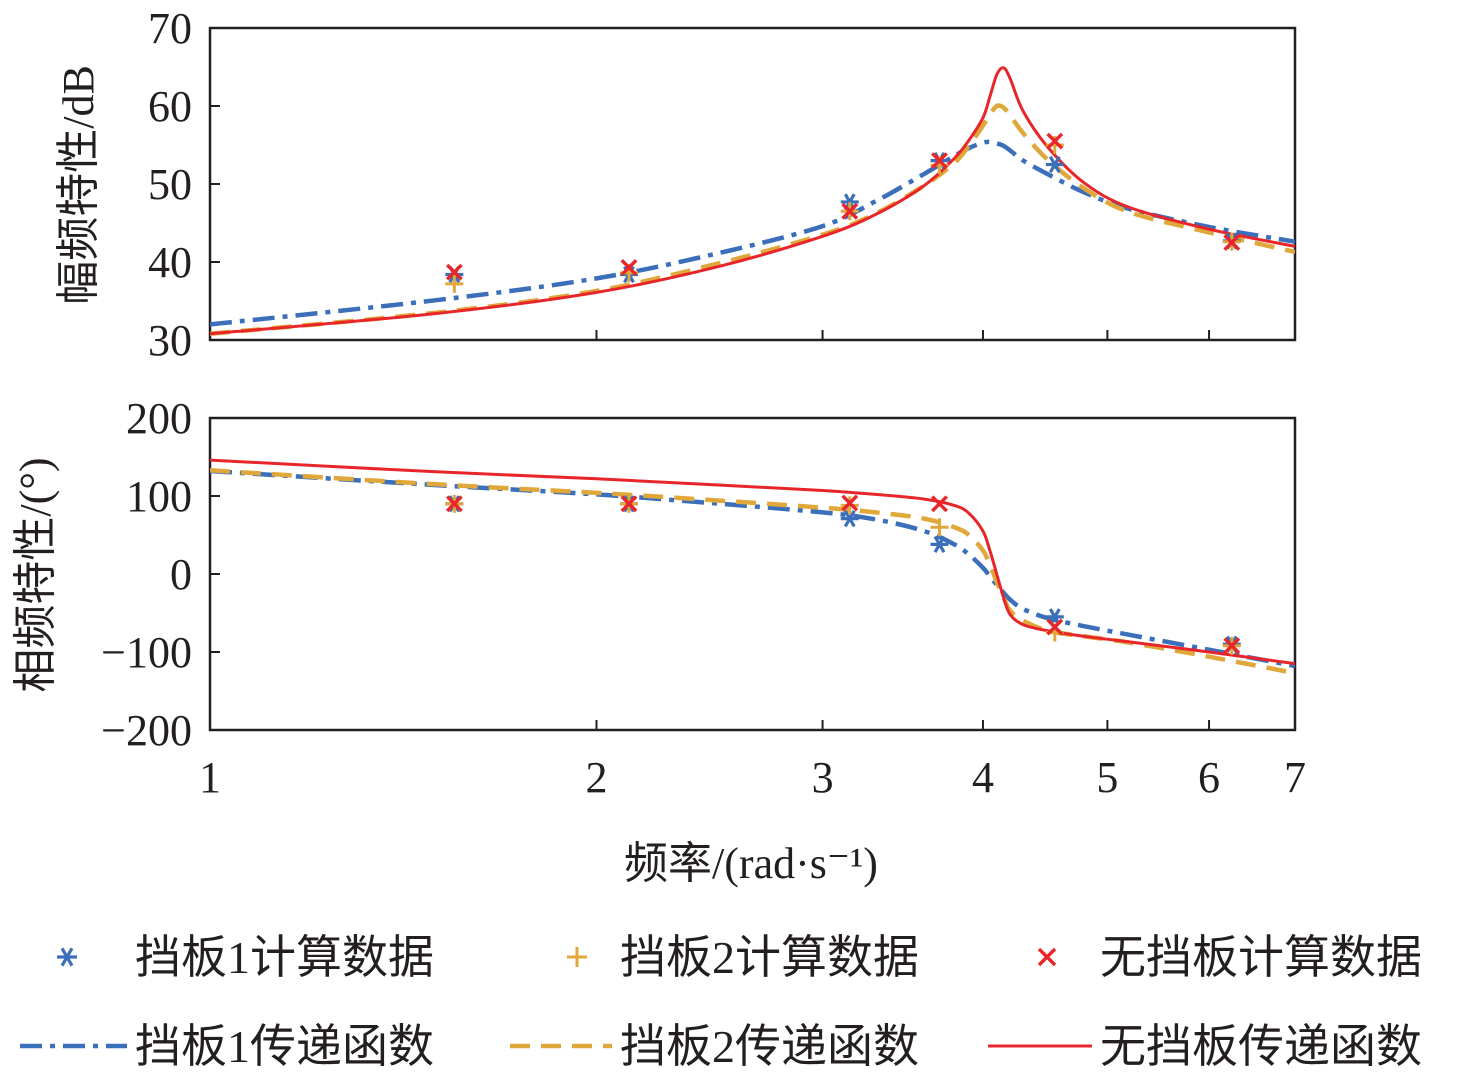 The image size is (1476, 1087). I want to click on mag-y-tick-label: 40, so click(170, 262).